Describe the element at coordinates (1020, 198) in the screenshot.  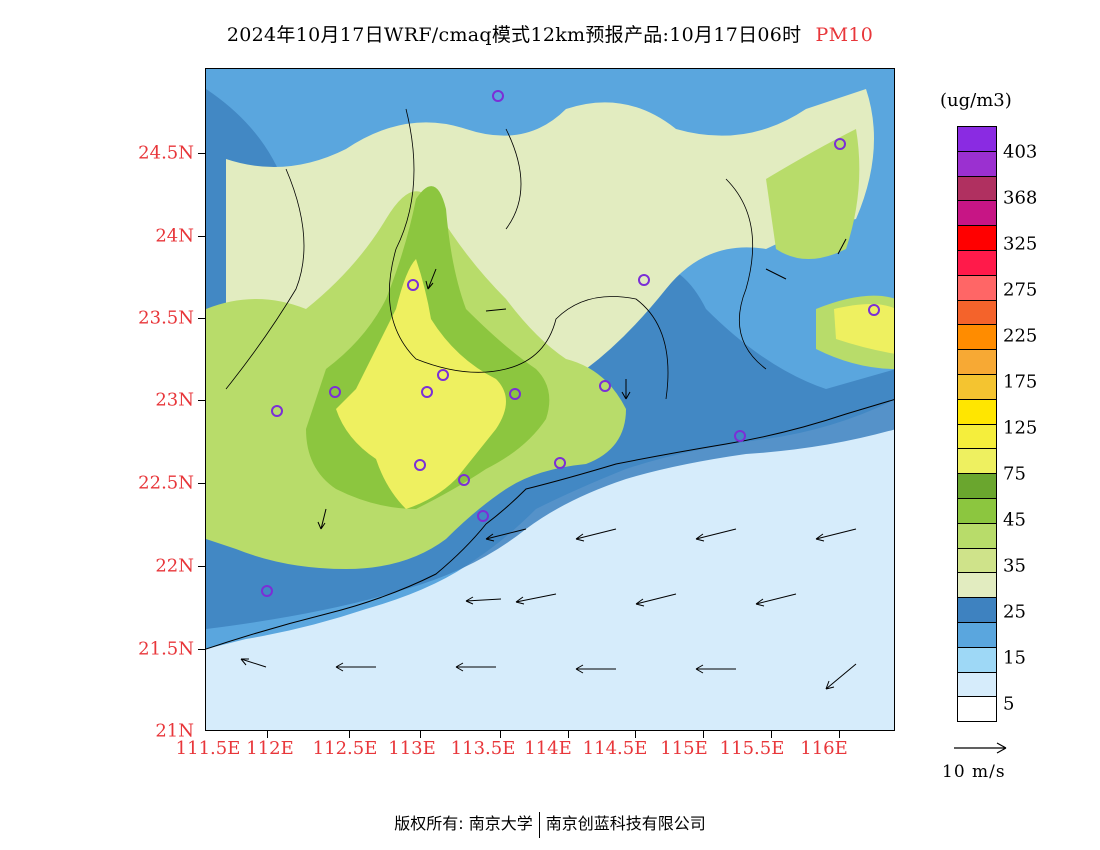
I see `colorbar-label: 368` at that location.